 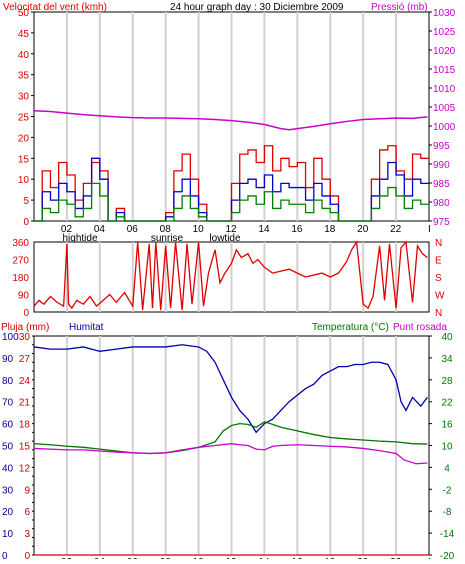 What do you see at coordinates (444, 32) in the screenshot?
I see `pressure-y-tick-label: 1025` at bounding box center [444, 32].